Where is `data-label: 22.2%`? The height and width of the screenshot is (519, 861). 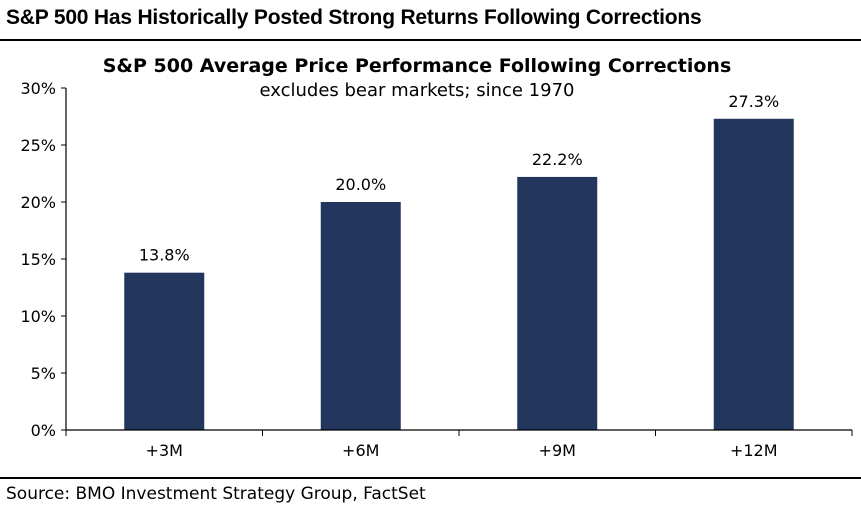
data-label: 22.2% is located at coordinates (557, 159).